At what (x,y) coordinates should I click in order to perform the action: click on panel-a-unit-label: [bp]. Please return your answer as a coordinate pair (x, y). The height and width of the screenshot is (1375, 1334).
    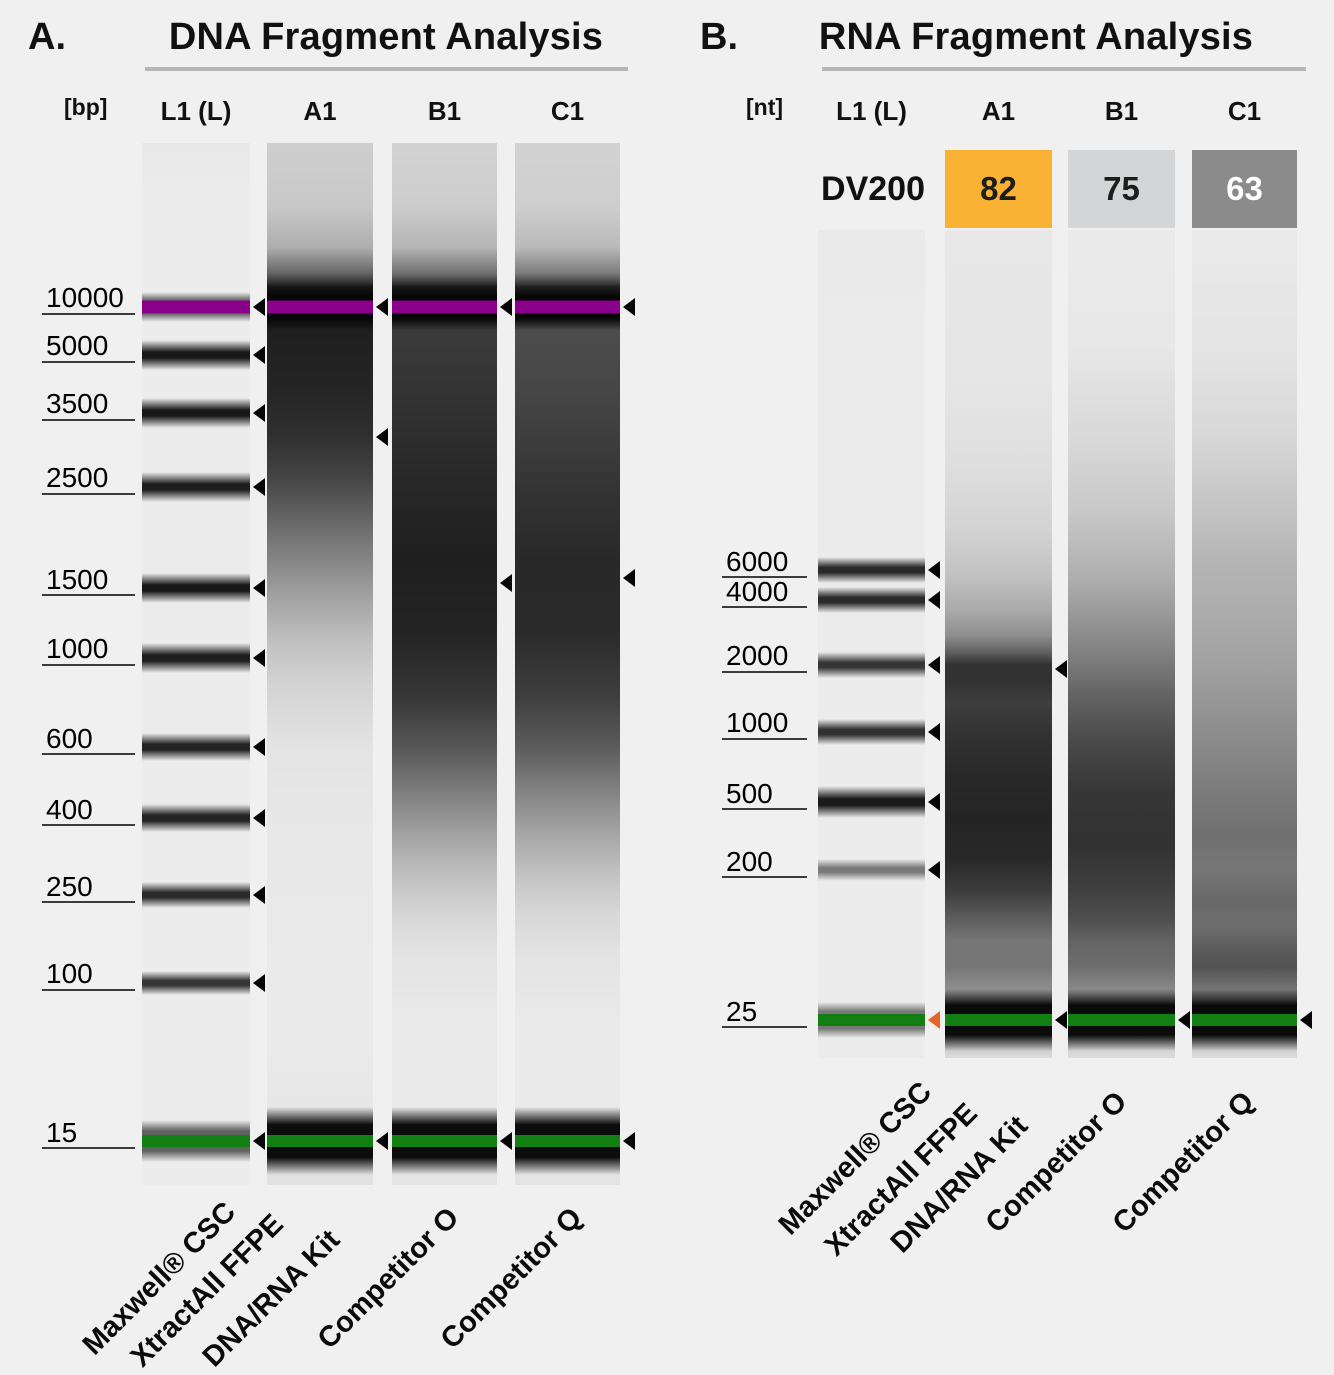
    Looking at the image, I should click on (86, 107).